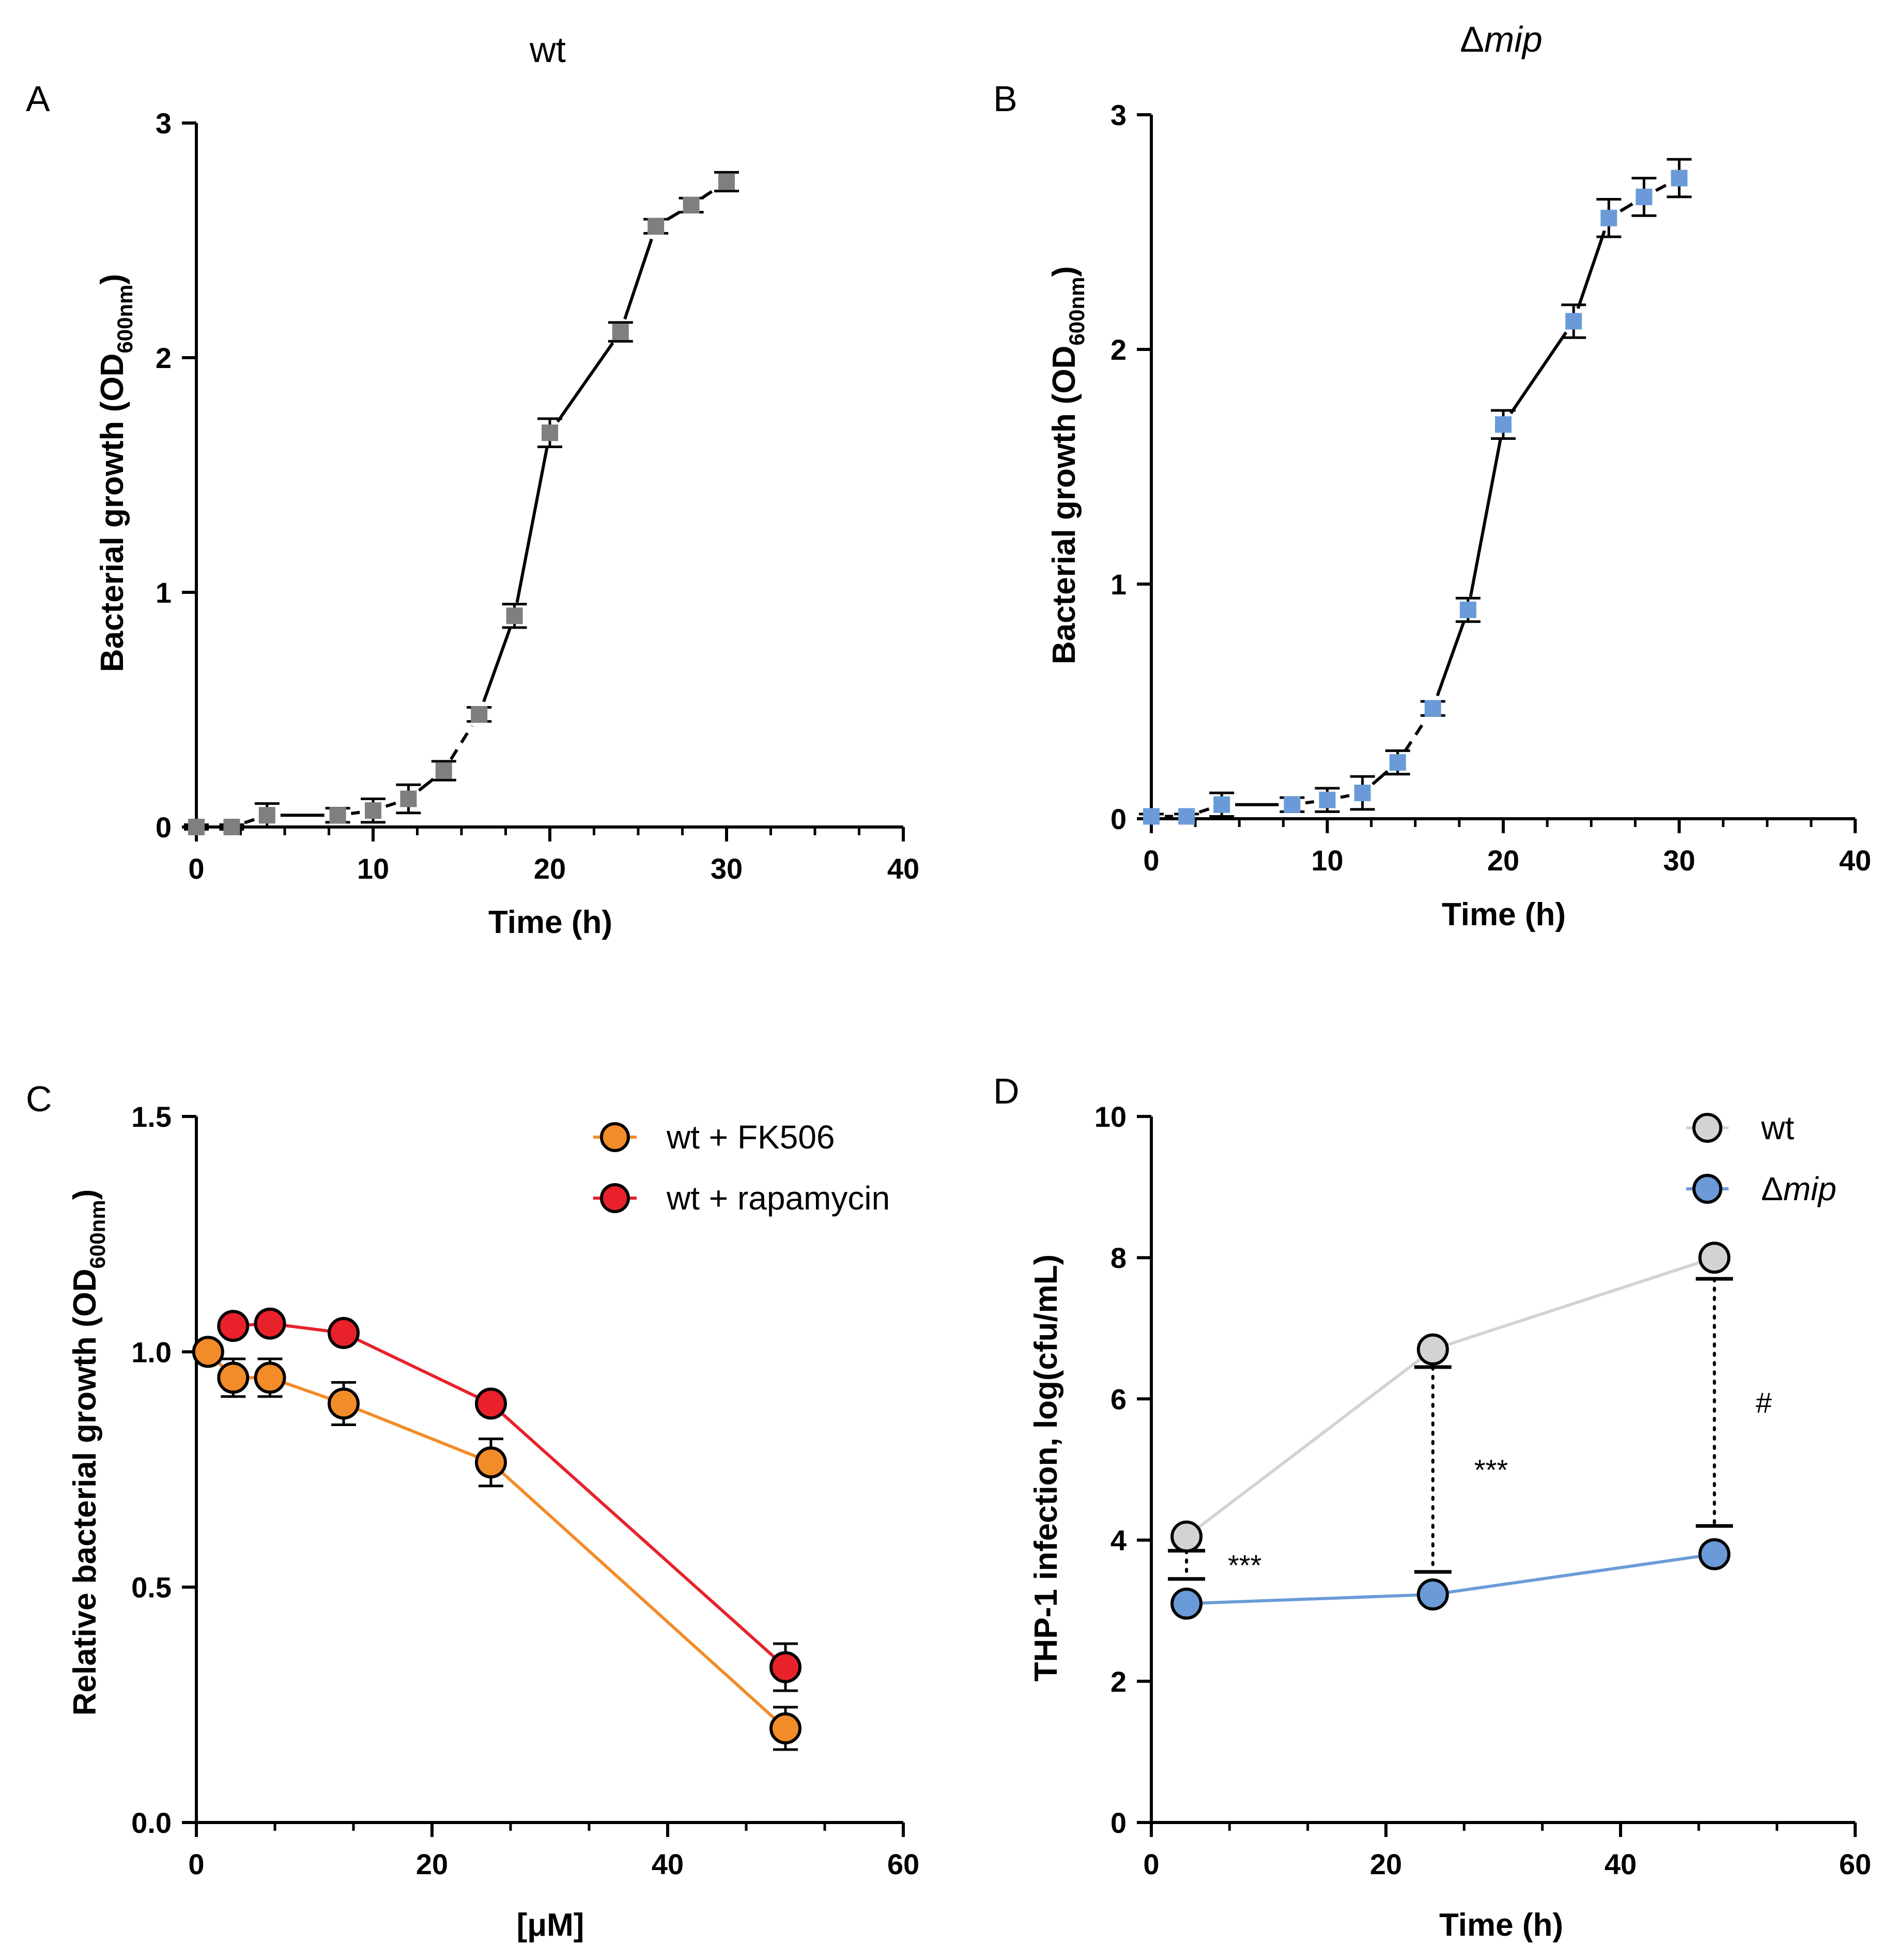  I want to click on panel-a-ylabel: Bacterial growth (OD600nm), so click(116, 473).